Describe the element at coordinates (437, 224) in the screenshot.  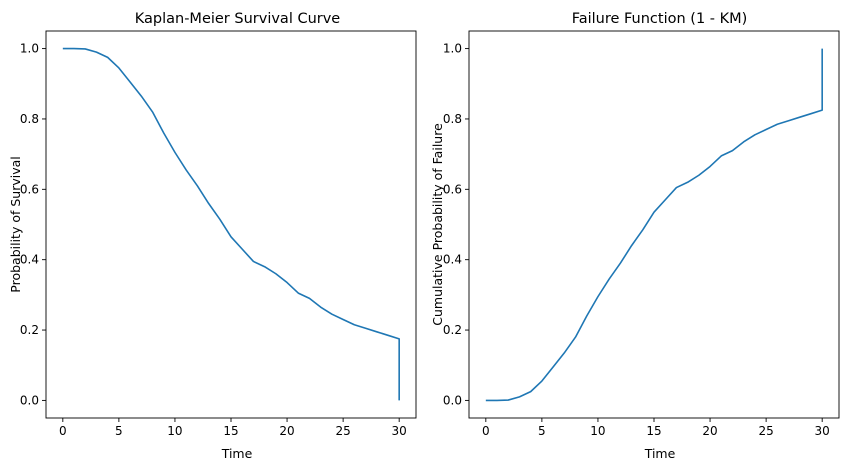
I see `y-axis-label: Cumulative Probability of Failure` at that location.